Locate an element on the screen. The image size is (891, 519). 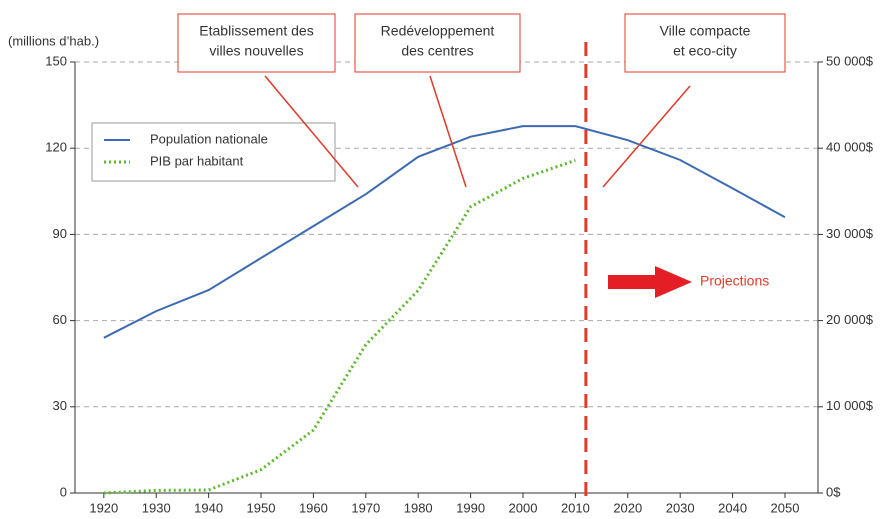
x-tick-label: 1960 is located at coordinates (313, 507).